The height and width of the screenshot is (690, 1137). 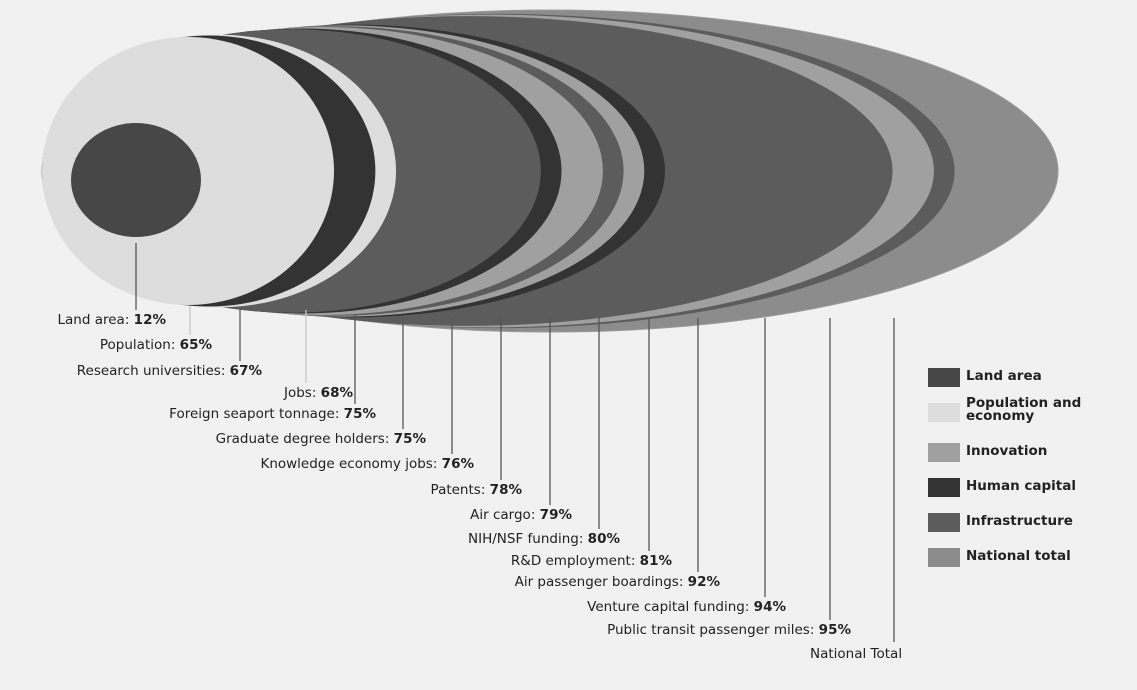 What do you see at coordinates (944, 377) in the screenshot?
I see `legend-swatch-land-area` at bounding box center [944, 377].